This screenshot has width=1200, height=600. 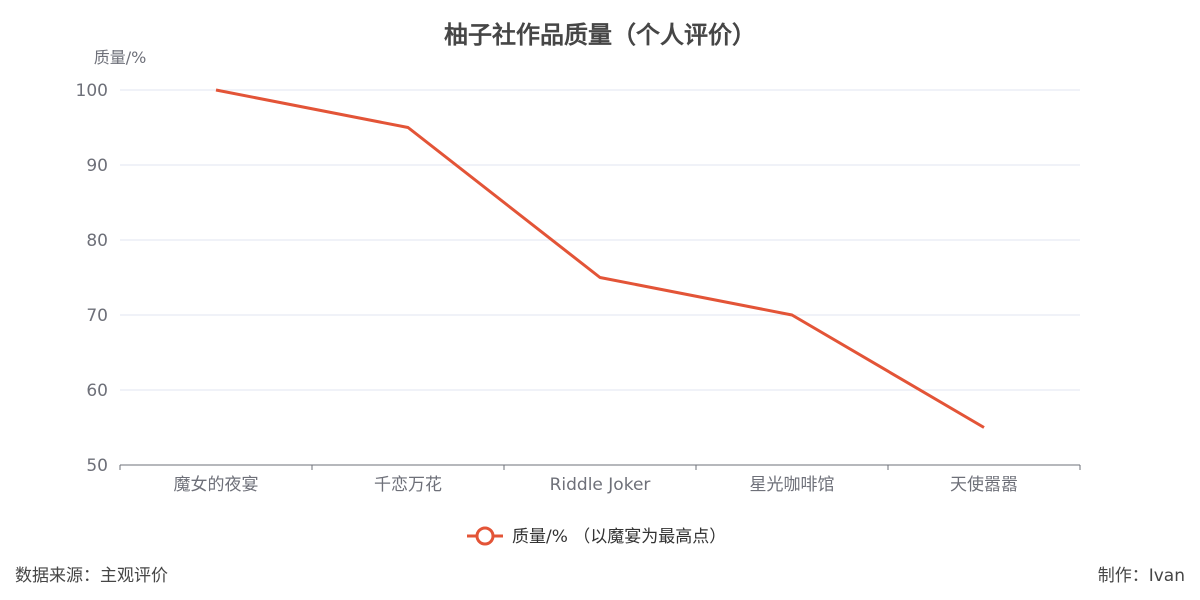 What do you see at coordinates (1141, 576) in the screenshot?
I see `author-credit: 制作：Ivan` at bounding box center [1141, 576].